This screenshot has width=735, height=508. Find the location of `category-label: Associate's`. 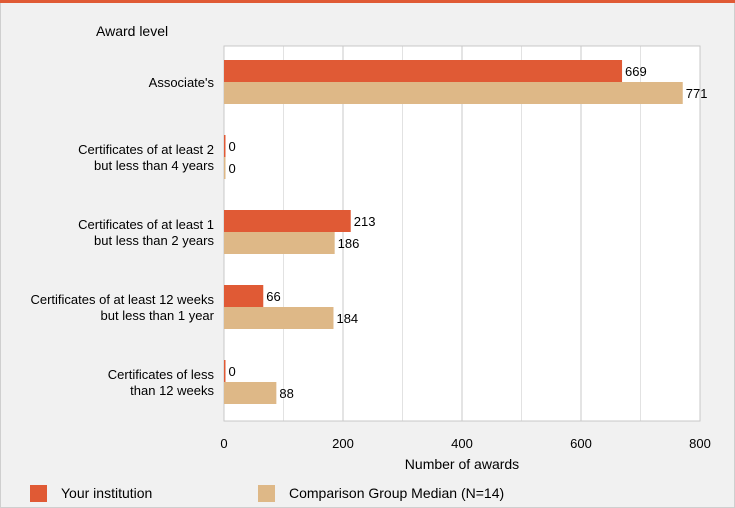

category-label: Associate's is located at coordinates (182, 82).